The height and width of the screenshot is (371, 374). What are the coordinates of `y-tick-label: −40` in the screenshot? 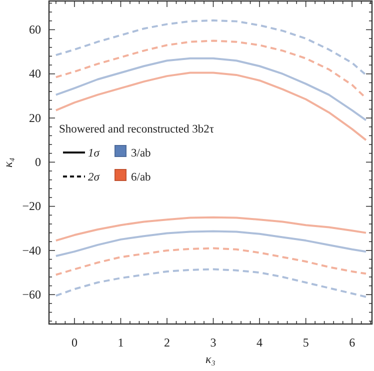 It's located at (31, 250).